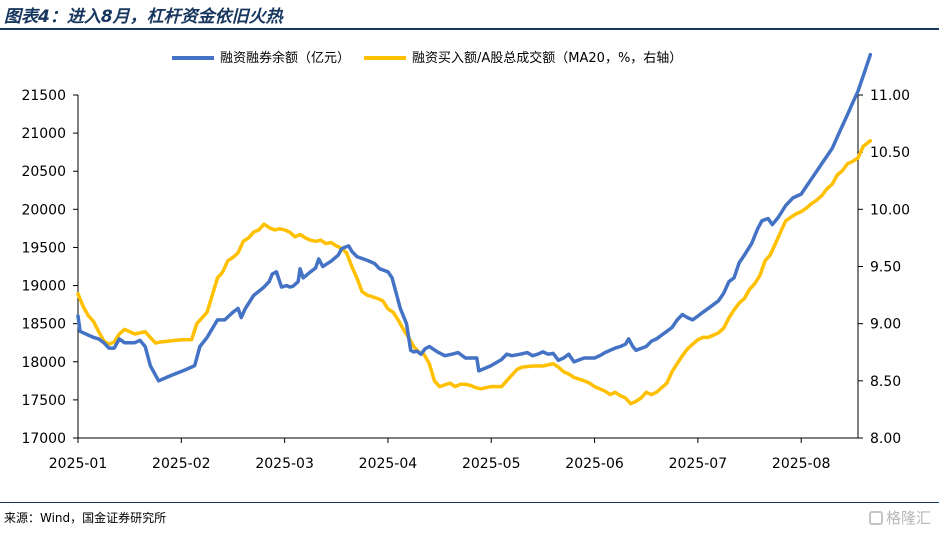  What do you see at coordinates (594, 464) in the screenshot?
I see `x-tick-label: 2025-06` at bounding box center [594, 464].